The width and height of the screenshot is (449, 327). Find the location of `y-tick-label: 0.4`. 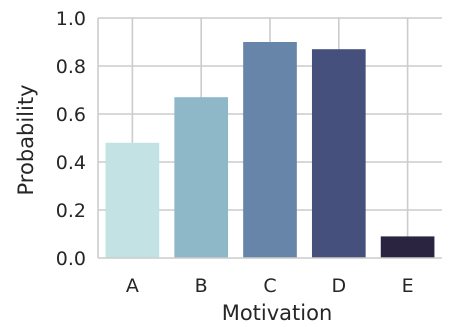

y-tick-label: 0.4 is located at coordinates (71, 163).